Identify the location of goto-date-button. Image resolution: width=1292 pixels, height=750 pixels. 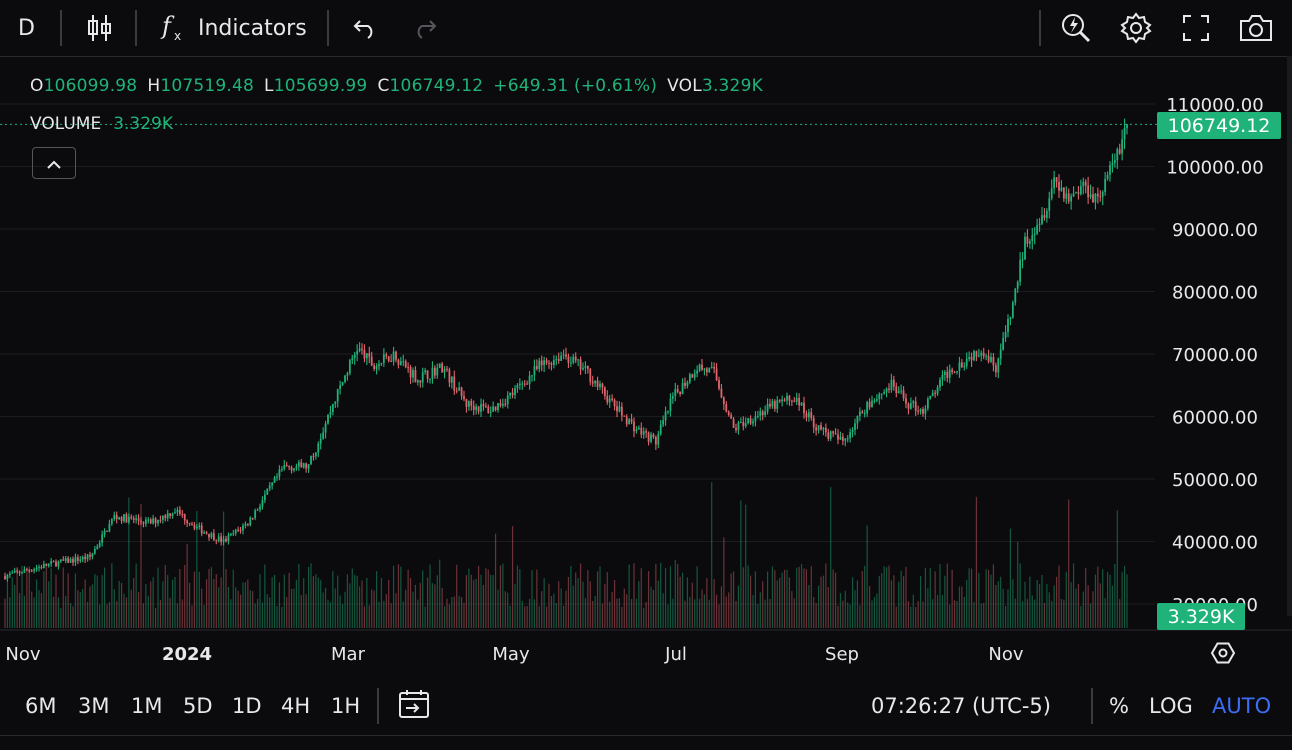
(414, 706).